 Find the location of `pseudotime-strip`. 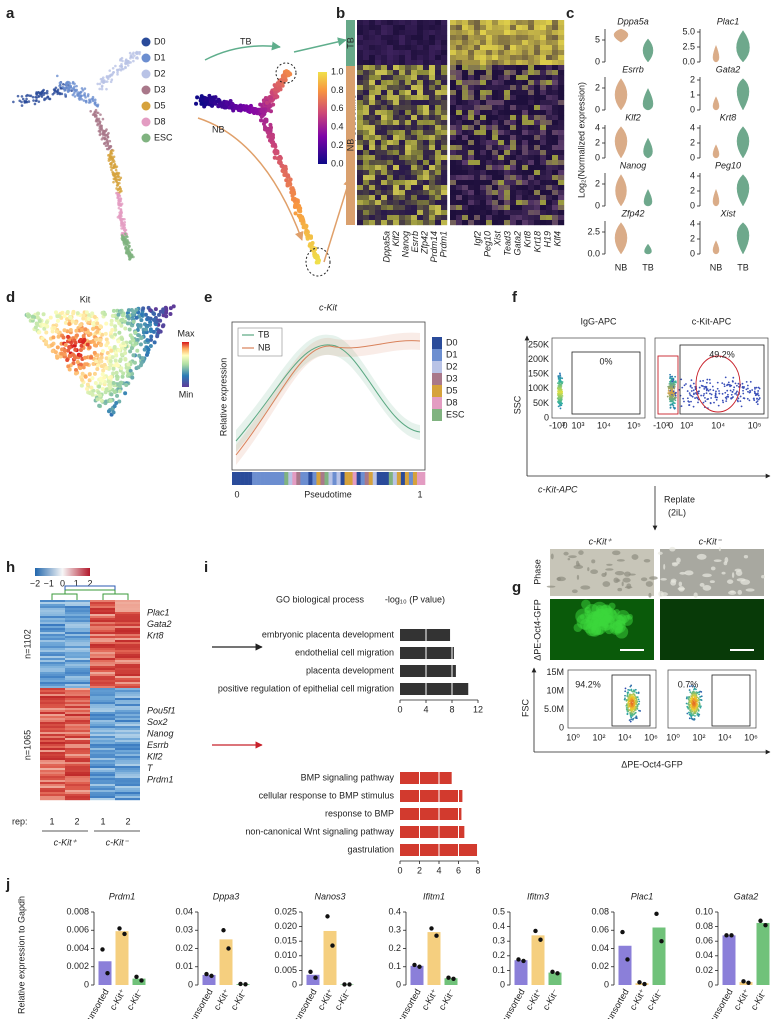

pseudotime-strip is located at coordinates (270, 478).